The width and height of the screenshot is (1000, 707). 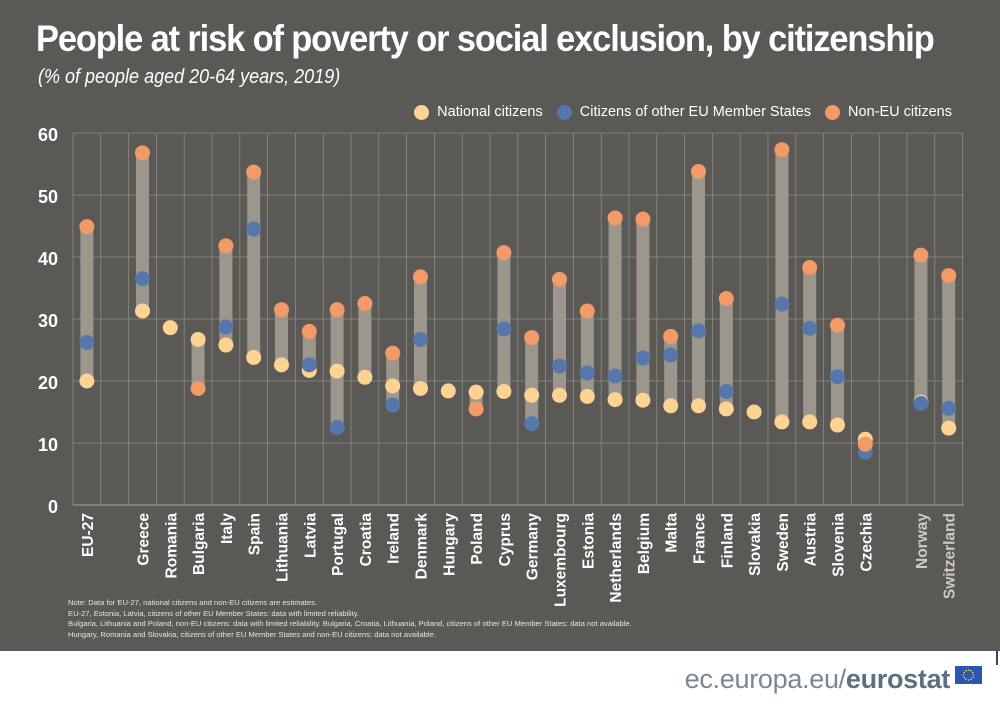 I want to click on x-tick-label: Malta, so click(x=672, y=533).